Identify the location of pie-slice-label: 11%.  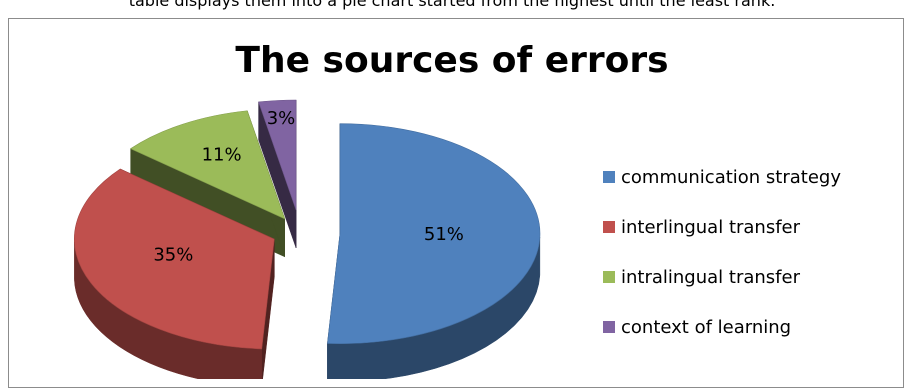
(222, 154).